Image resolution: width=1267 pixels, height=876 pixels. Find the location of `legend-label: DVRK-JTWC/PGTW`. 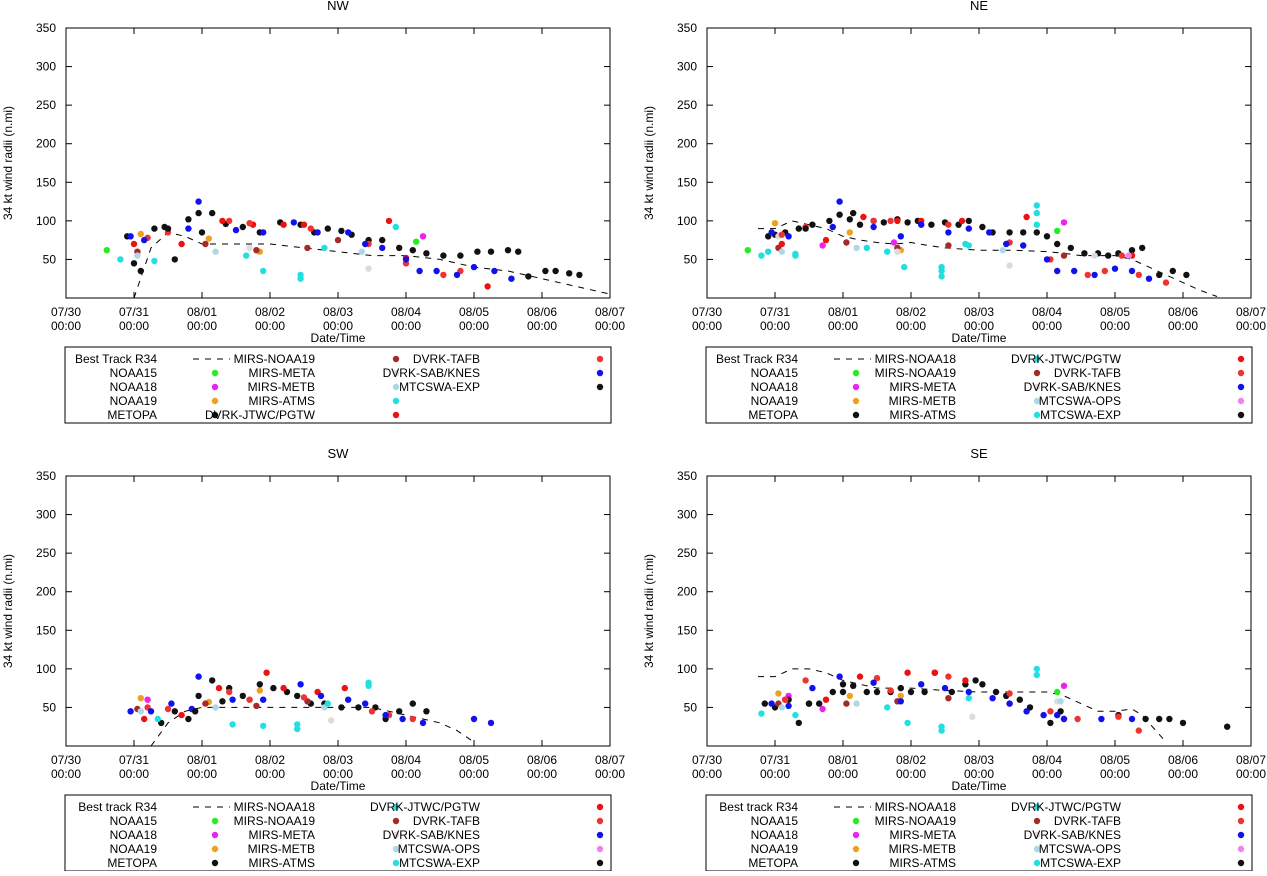

legend-label: DVRK-JTWC/PGTW is located at coordinates (425, 807).